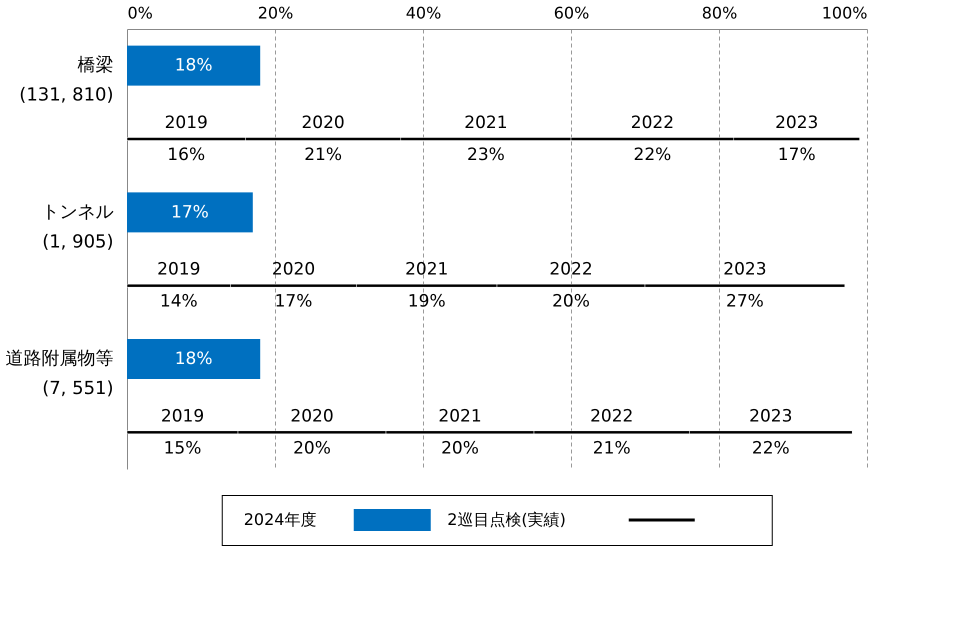  I want to click on x-tick-label: 40%, so click(424, 13).